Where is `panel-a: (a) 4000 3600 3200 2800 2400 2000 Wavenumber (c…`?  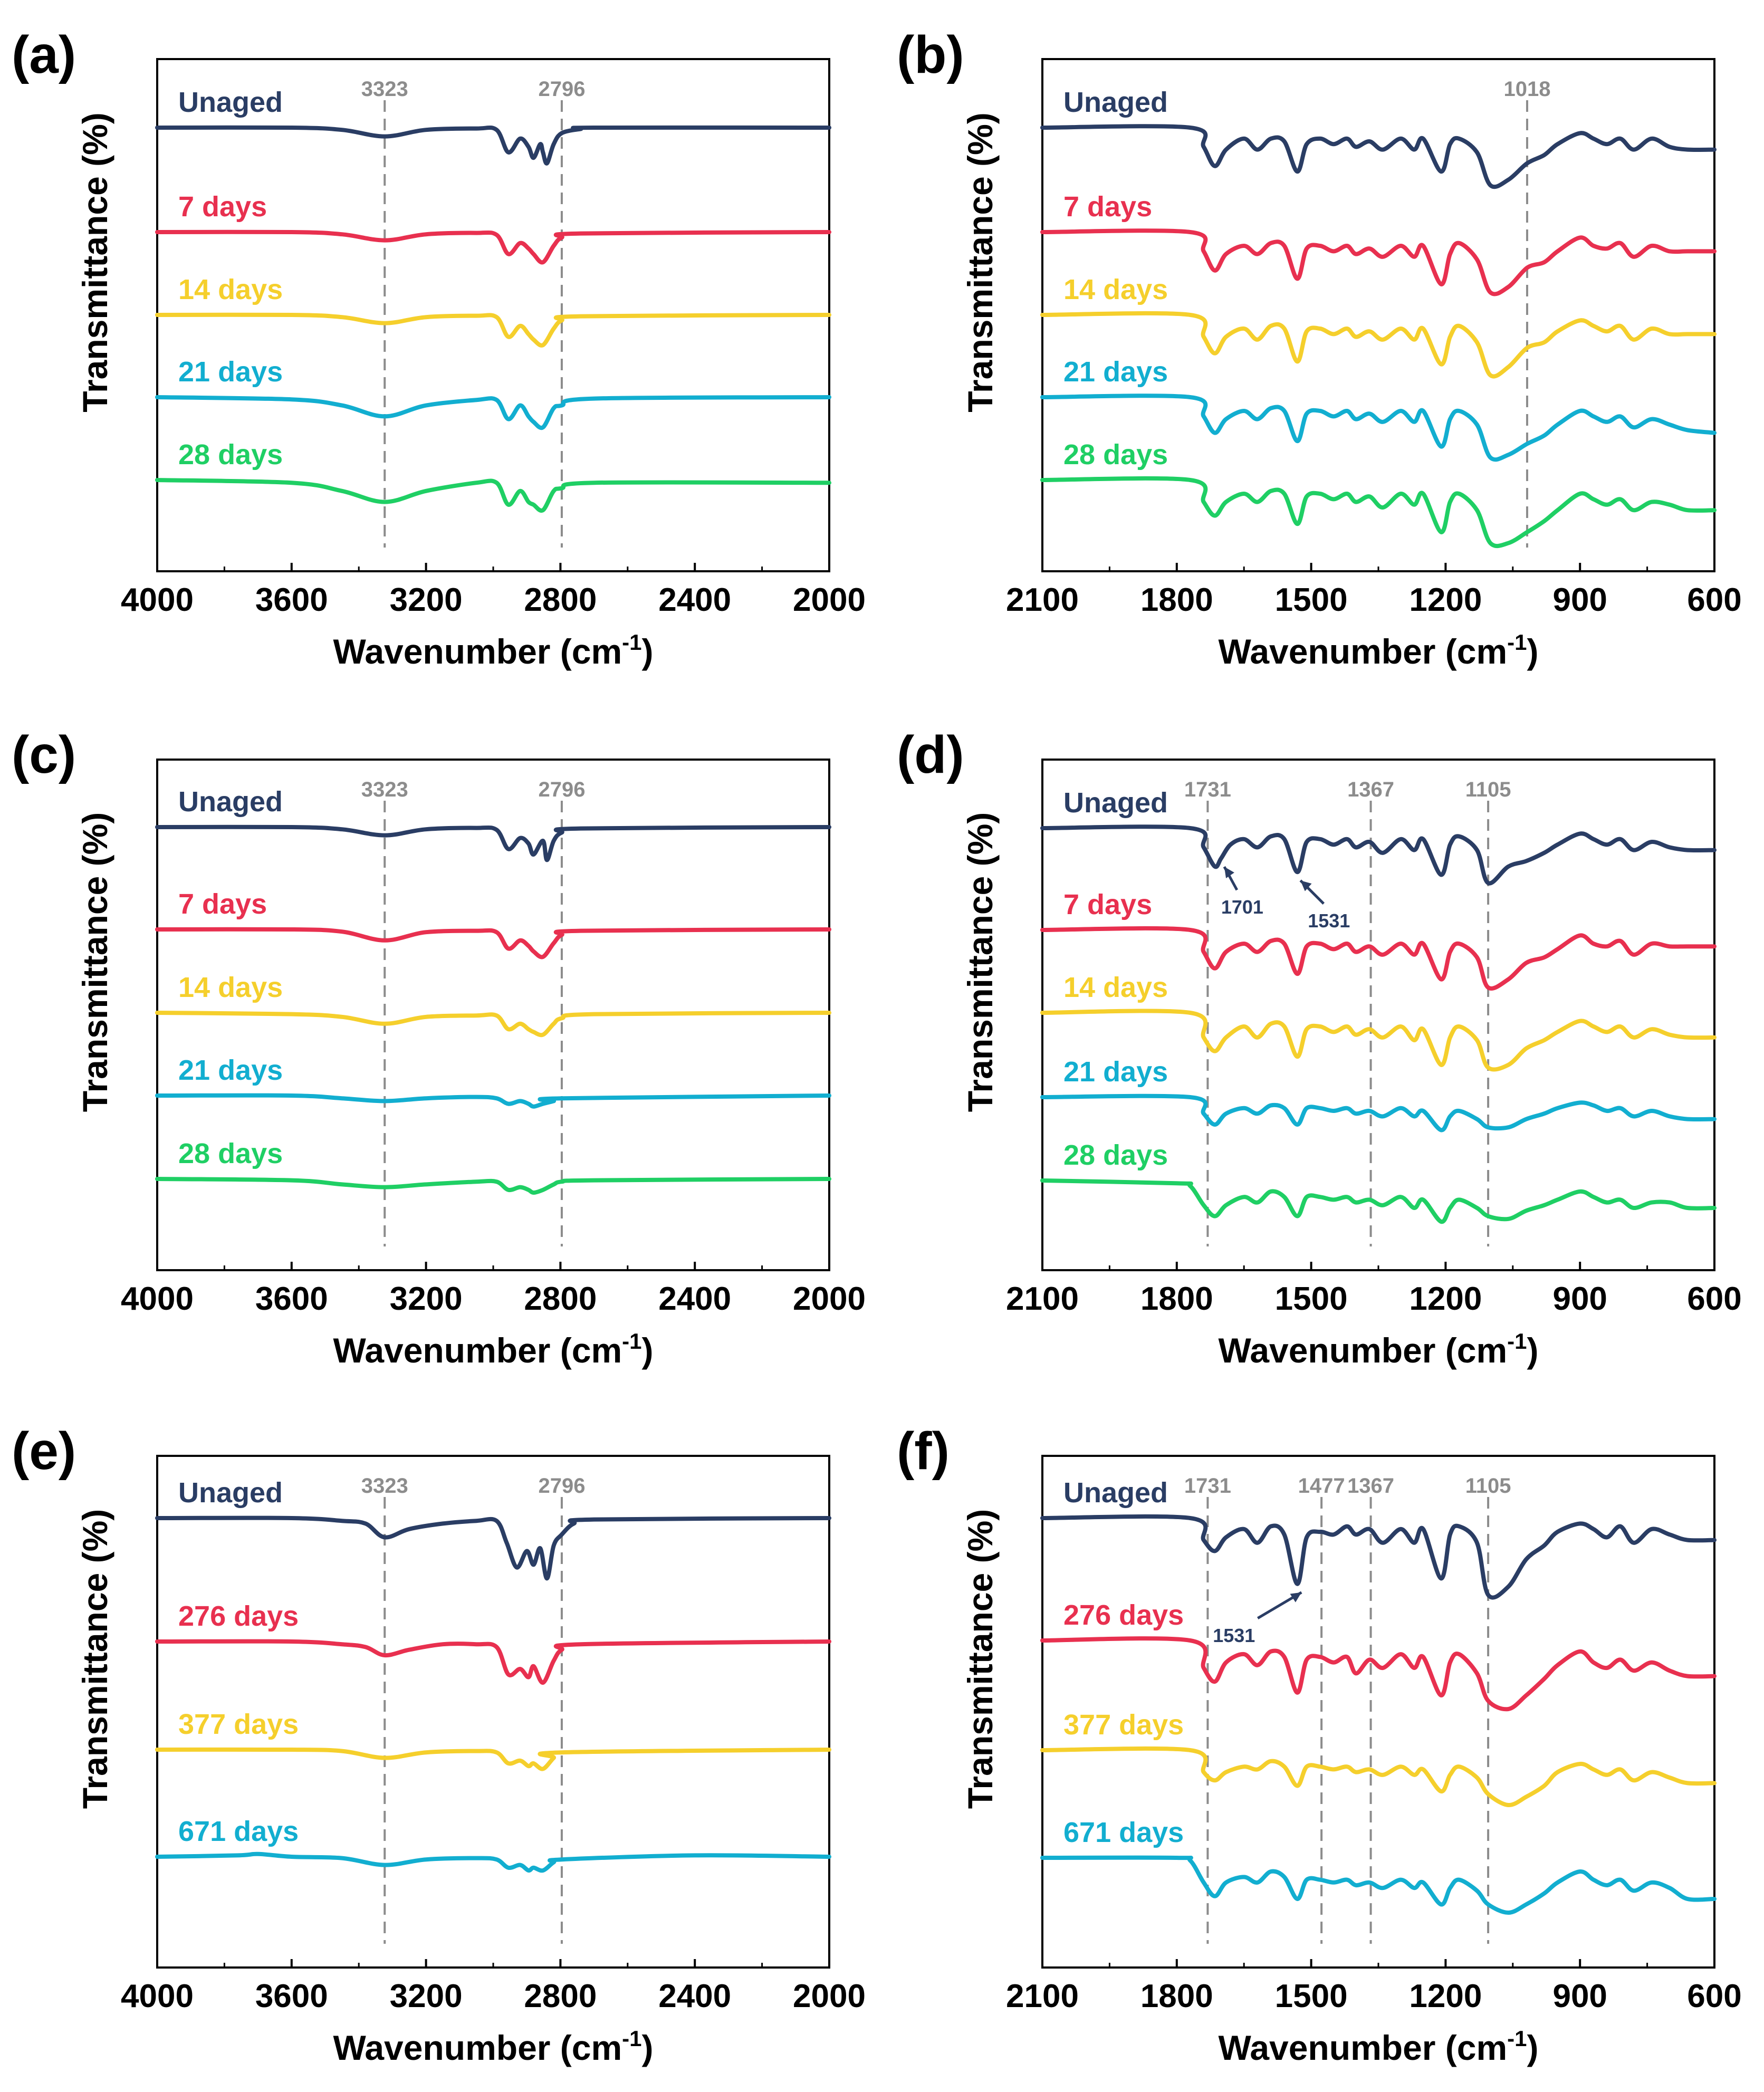 panel-a: (a) 4000 3600 3200 2800 2400 2000 Wavenumber (c… is located at coordinates (439, 348).